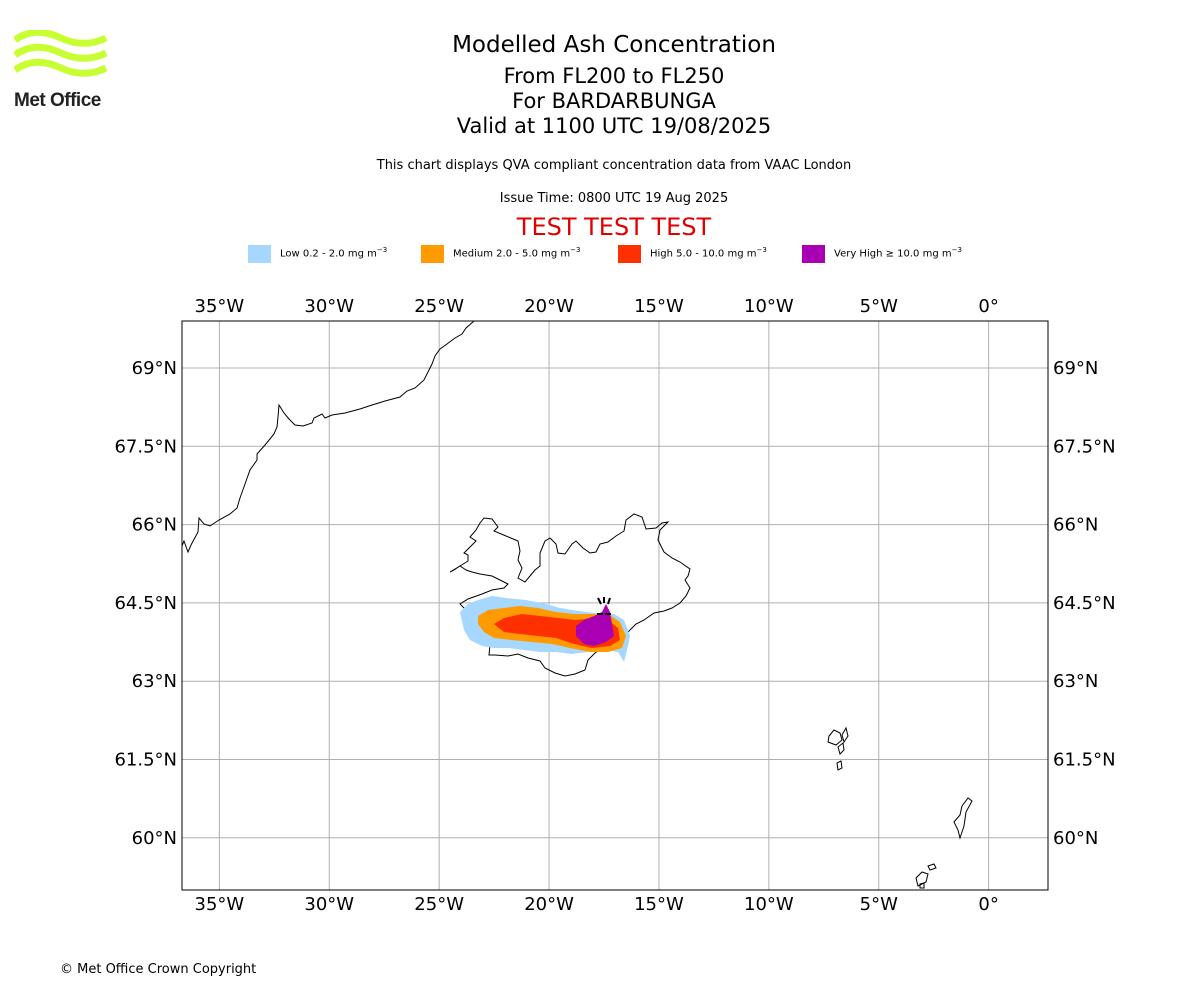  What do you see at coordinates (145, 446) in the screenshot?
I see `lat-tick-label-left: 67.5°N` at bounding box center [145, 446].